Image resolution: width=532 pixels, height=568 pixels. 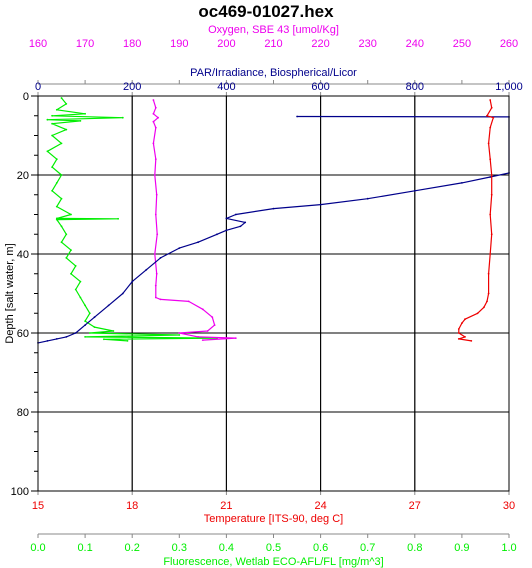 I want to click on x-tick-label-oxygen: 200, so click(x=226, y=44).